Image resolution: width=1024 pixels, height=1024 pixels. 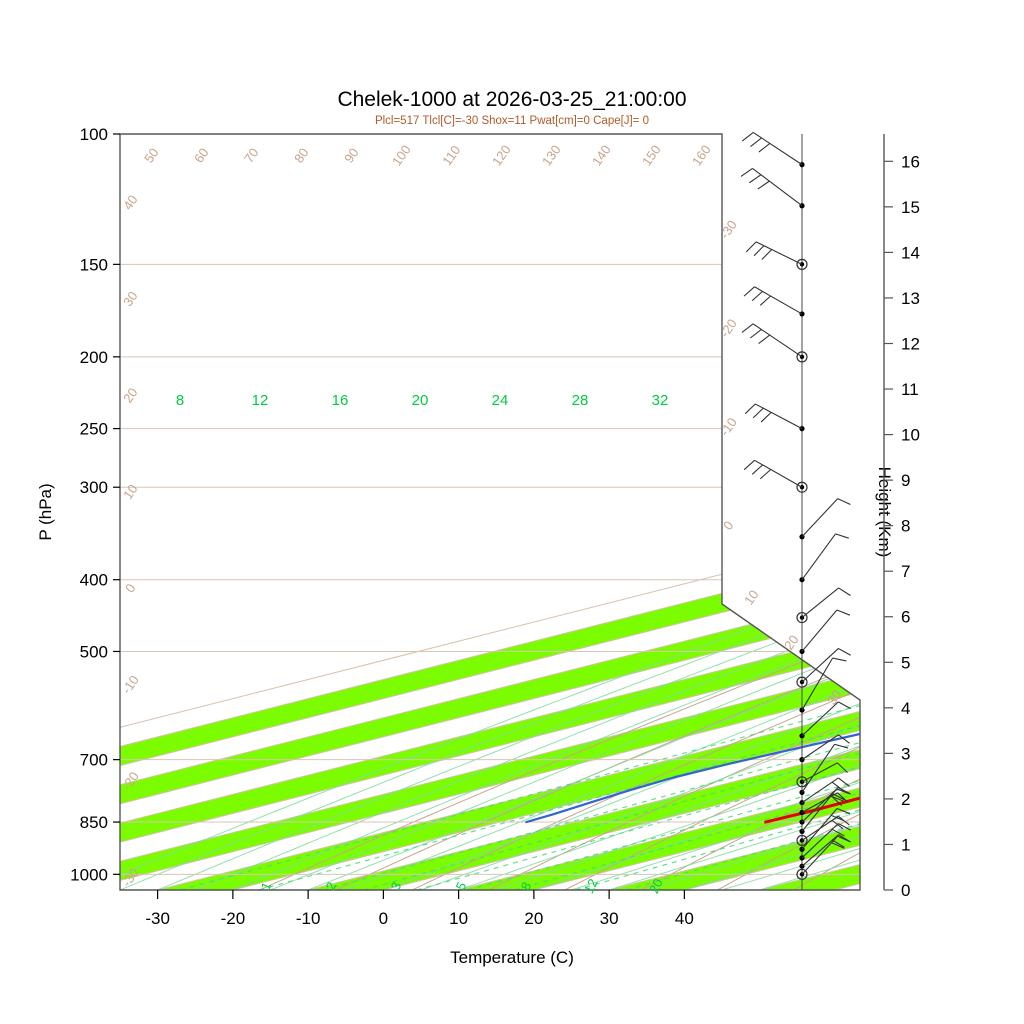 I want to click on mixing-ratio-label-mid: 28, so click(x=580, y=400).